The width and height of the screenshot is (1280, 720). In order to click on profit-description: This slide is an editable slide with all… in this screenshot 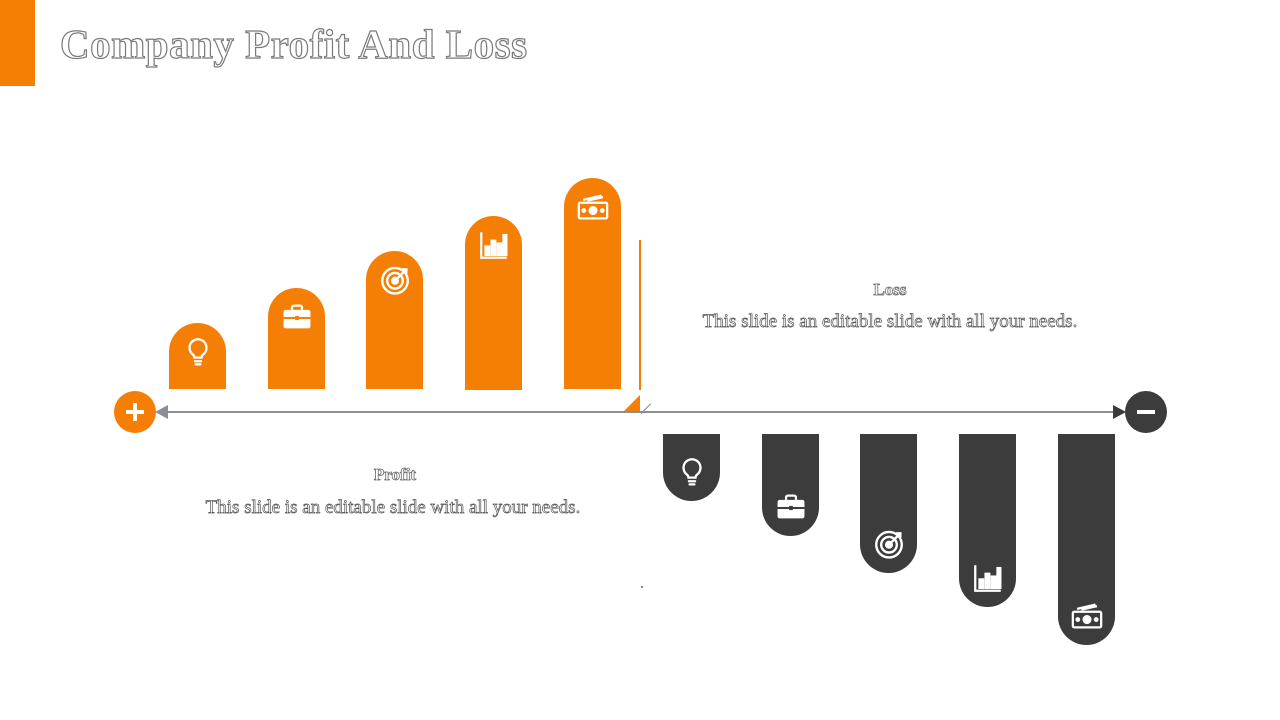, I will do `click(393, 508)`.